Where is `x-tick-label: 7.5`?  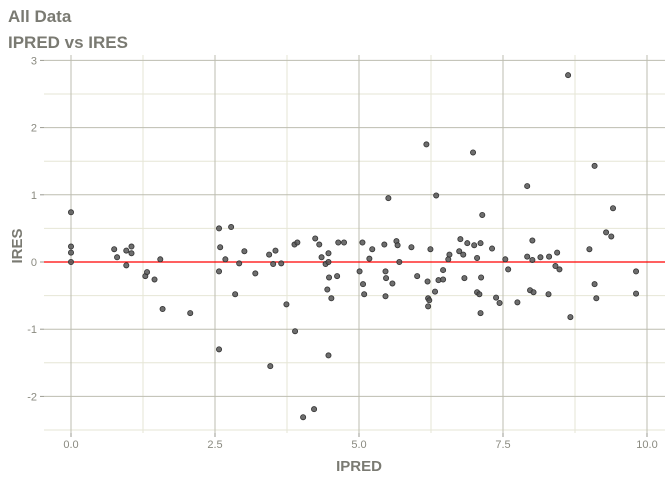 x-tick-label: 7.5 is located at coordinates (502, 445).